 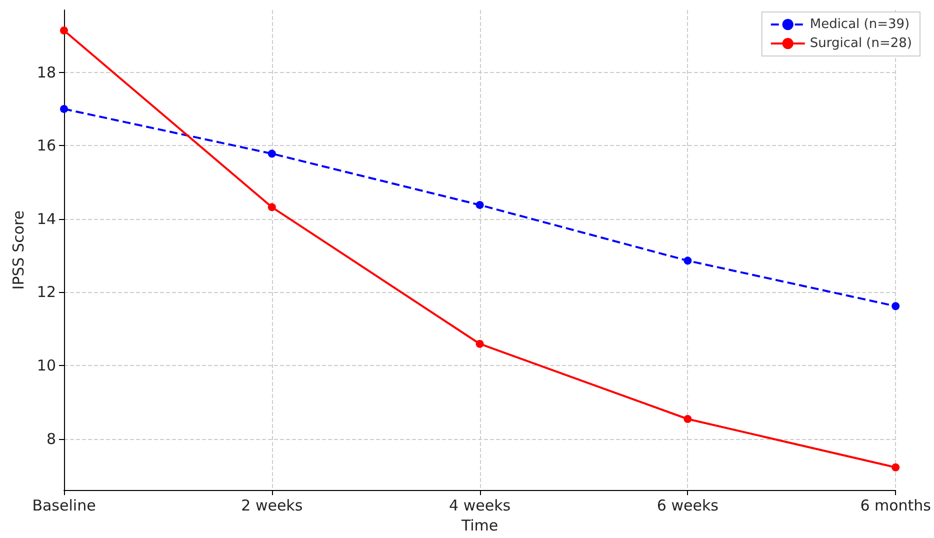 What do you see at coordinates (19, 250) in the screenshot?
I see `y-axis-title: IPSS Score` at bounding box center [19, 250].